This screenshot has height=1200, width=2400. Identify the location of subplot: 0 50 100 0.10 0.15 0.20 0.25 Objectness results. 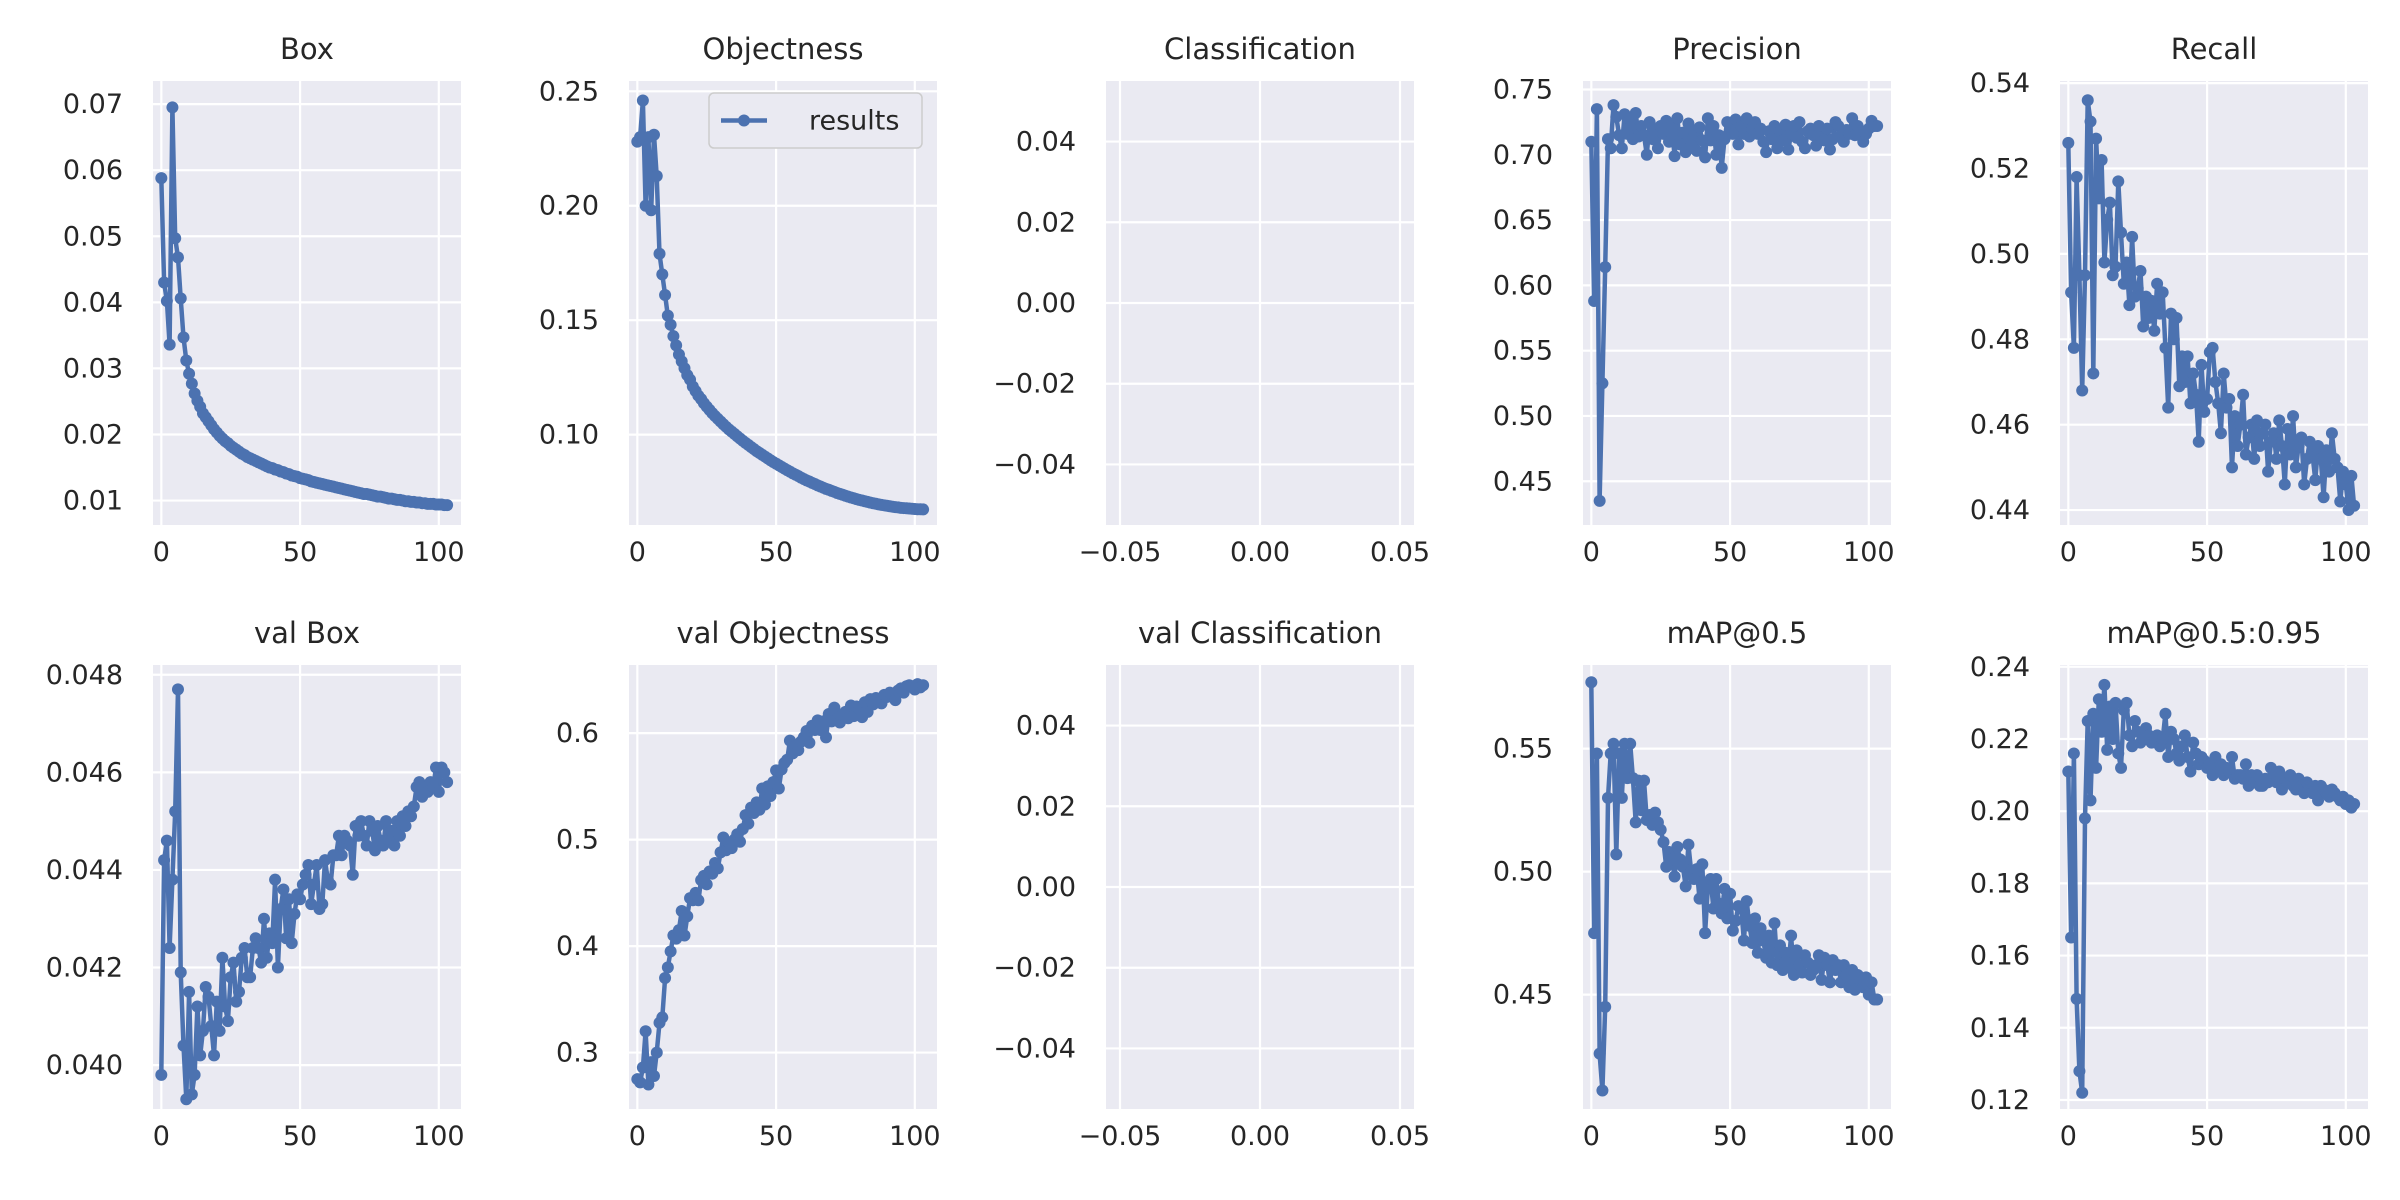
(740, 300).